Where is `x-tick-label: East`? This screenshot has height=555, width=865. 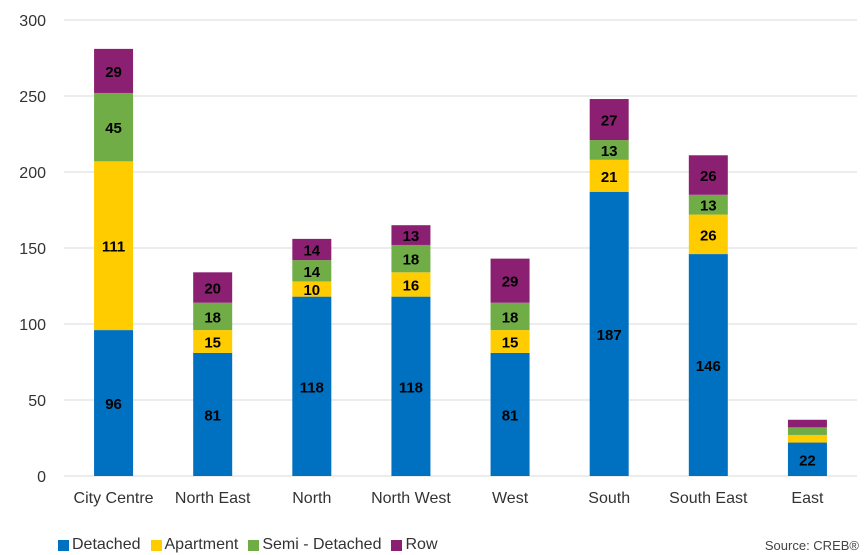 x-tick-label: East is located at coordinates (807, 498).